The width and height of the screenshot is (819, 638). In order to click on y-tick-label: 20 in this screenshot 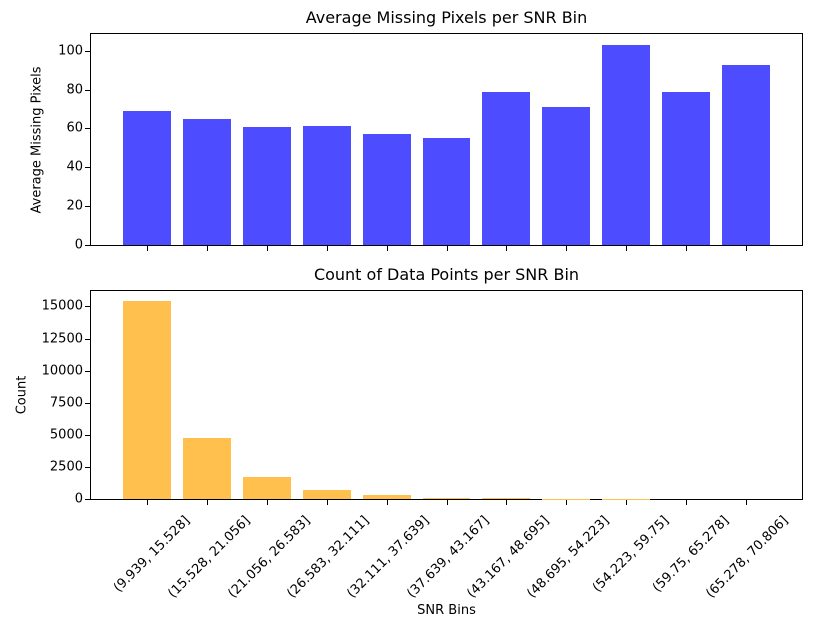, I will do `click(74, 206)`.